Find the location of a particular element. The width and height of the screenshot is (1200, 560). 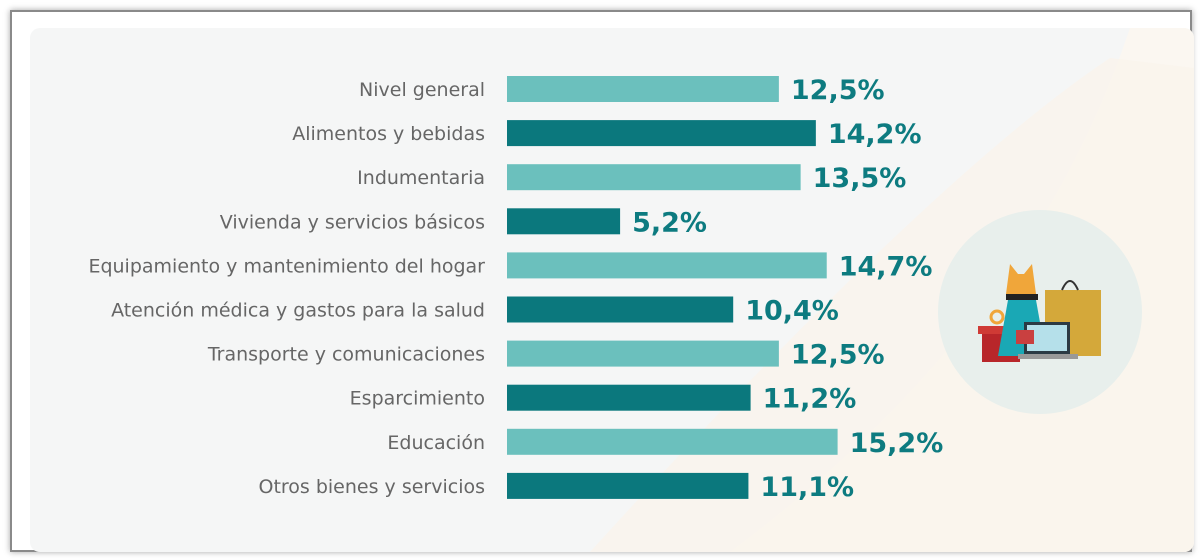

category-label: Atención médica y gastos para la salud is located at coordinates (298, 311).